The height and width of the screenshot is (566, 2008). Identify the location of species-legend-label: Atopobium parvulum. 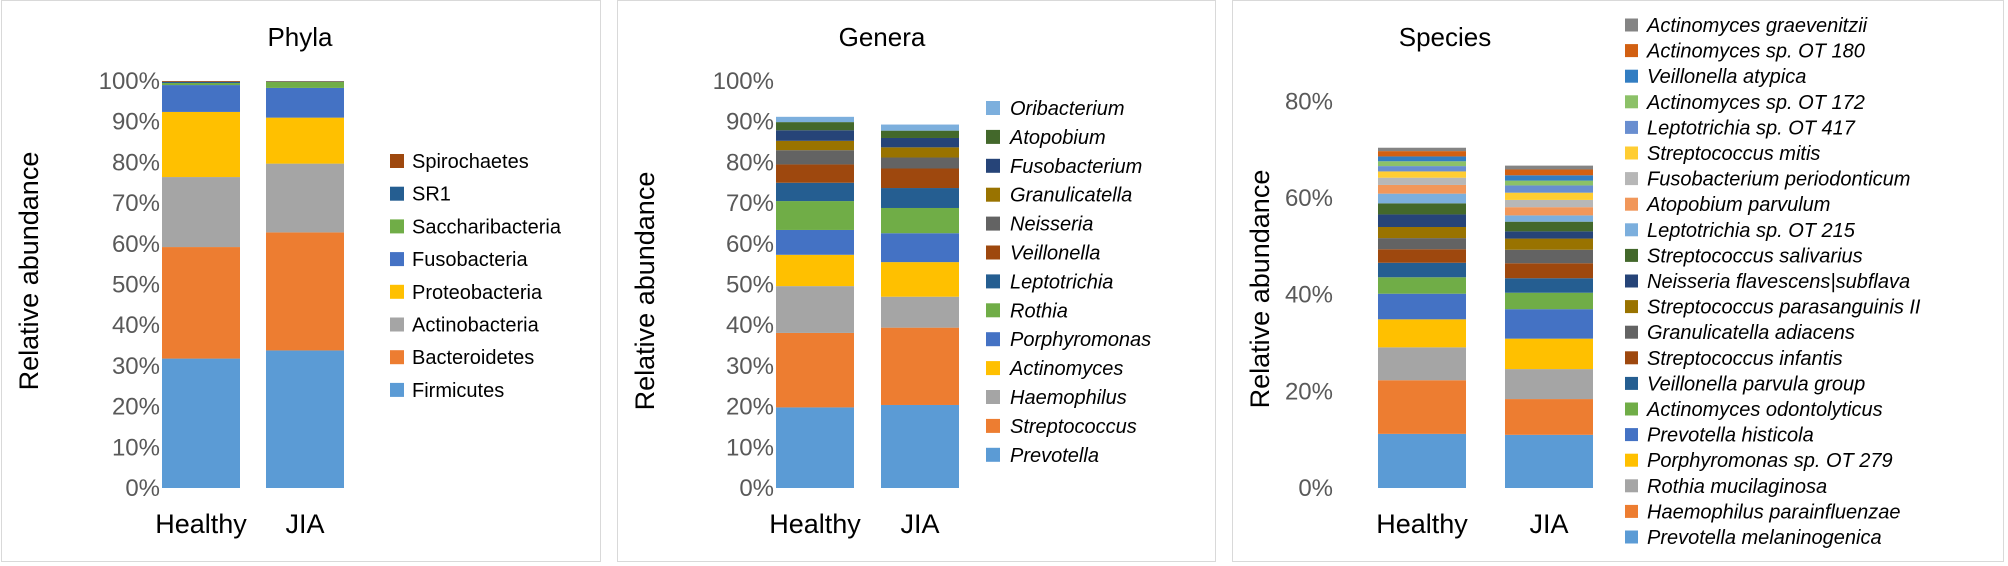
(1738, 205).